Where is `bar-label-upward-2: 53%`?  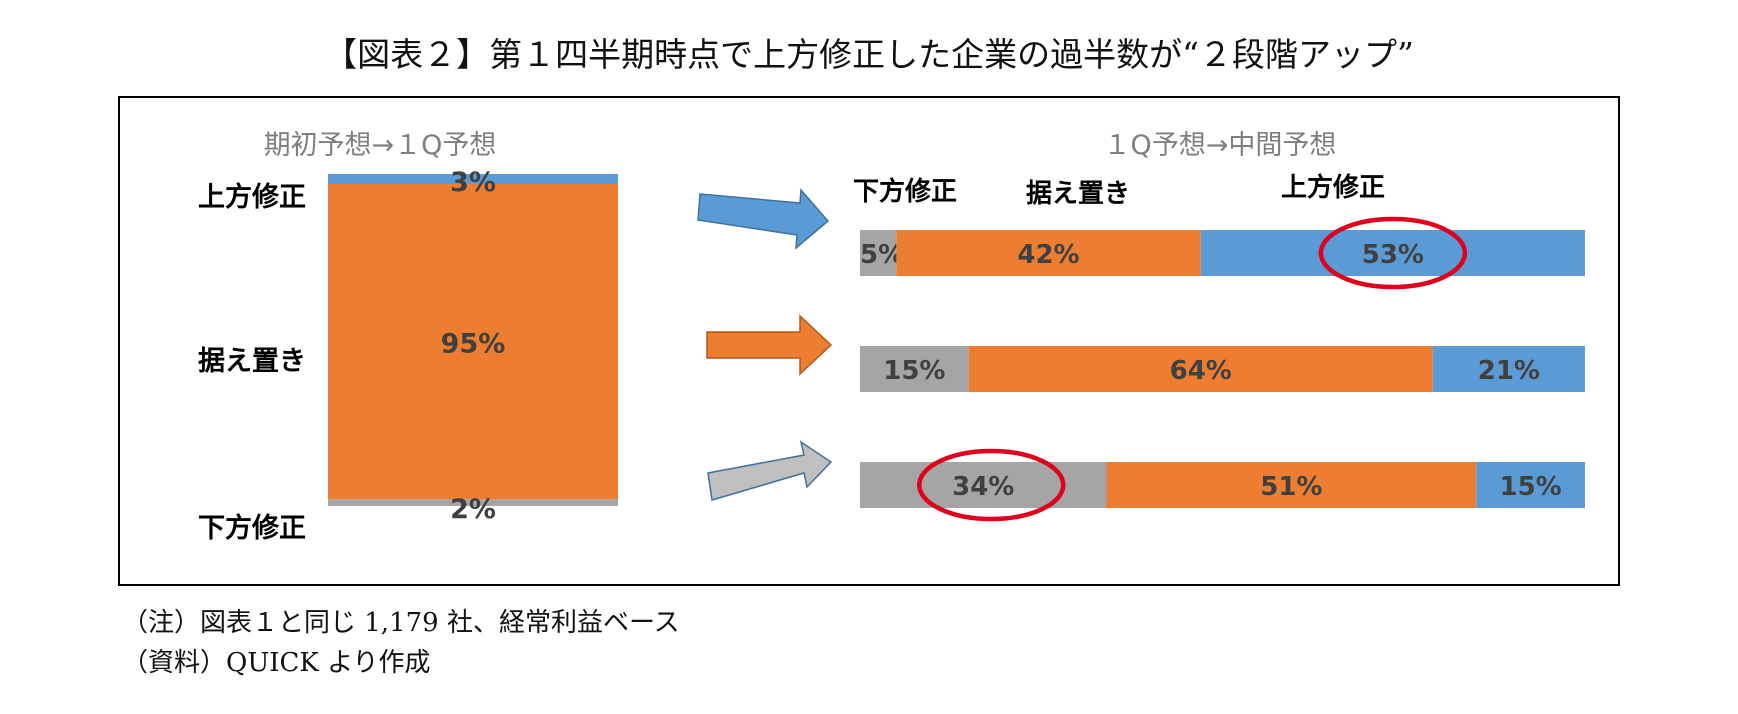
bar-label-upward-2: 53% is located at coordinates (1393, 255).